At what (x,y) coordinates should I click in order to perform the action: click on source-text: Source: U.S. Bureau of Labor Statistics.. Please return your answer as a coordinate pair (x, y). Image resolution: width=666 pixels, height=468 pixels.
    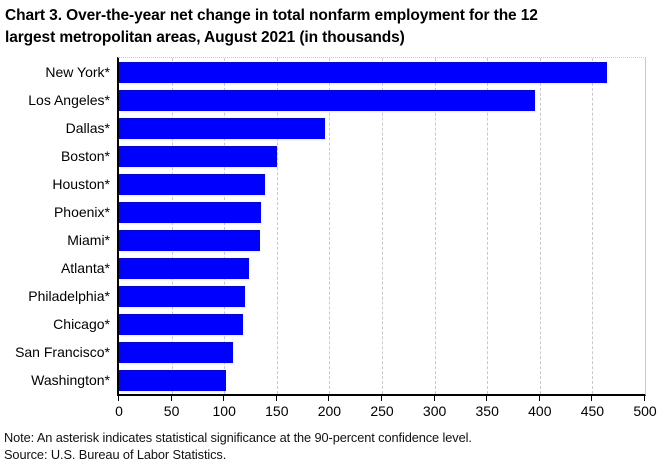
    Looking at the image, I should click on (115, 454).